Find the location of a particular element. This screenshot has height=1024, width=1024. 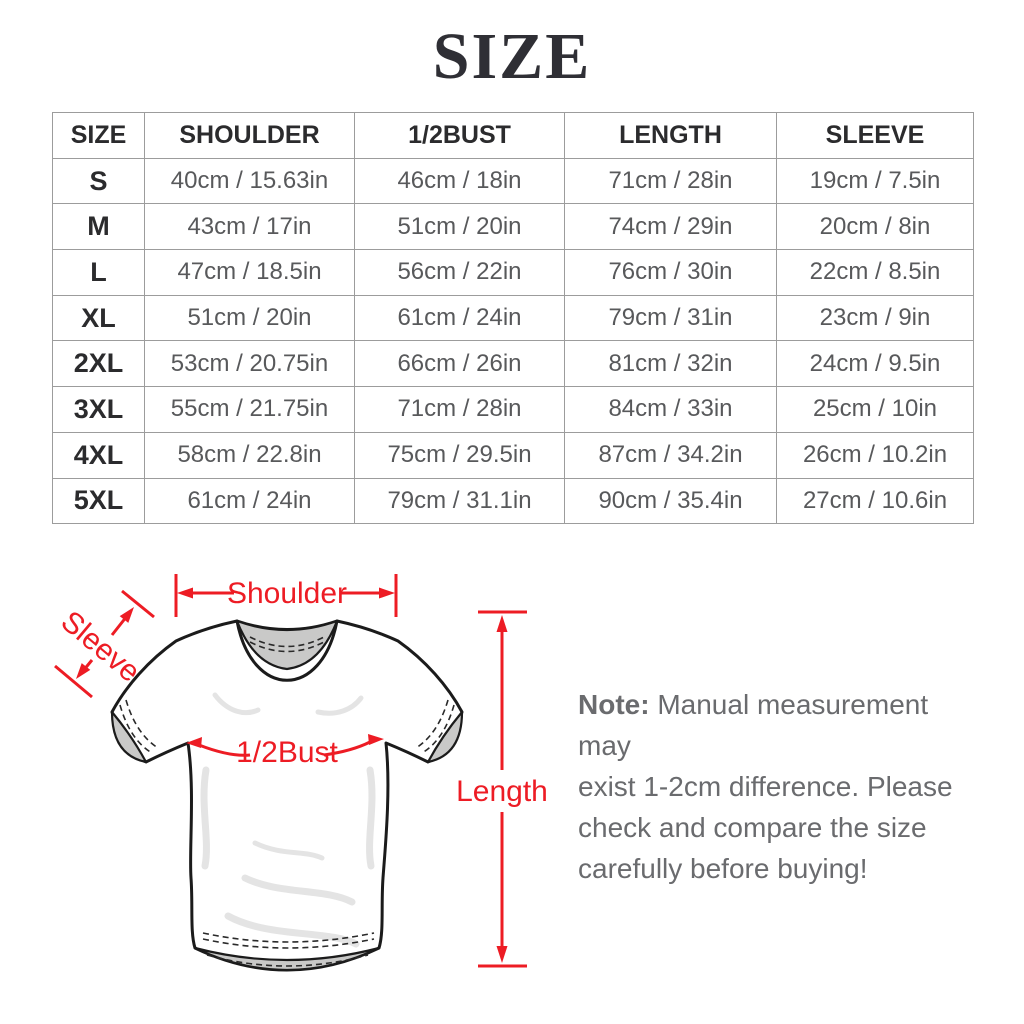

size-cell: M is located at coordinates (98, 227).